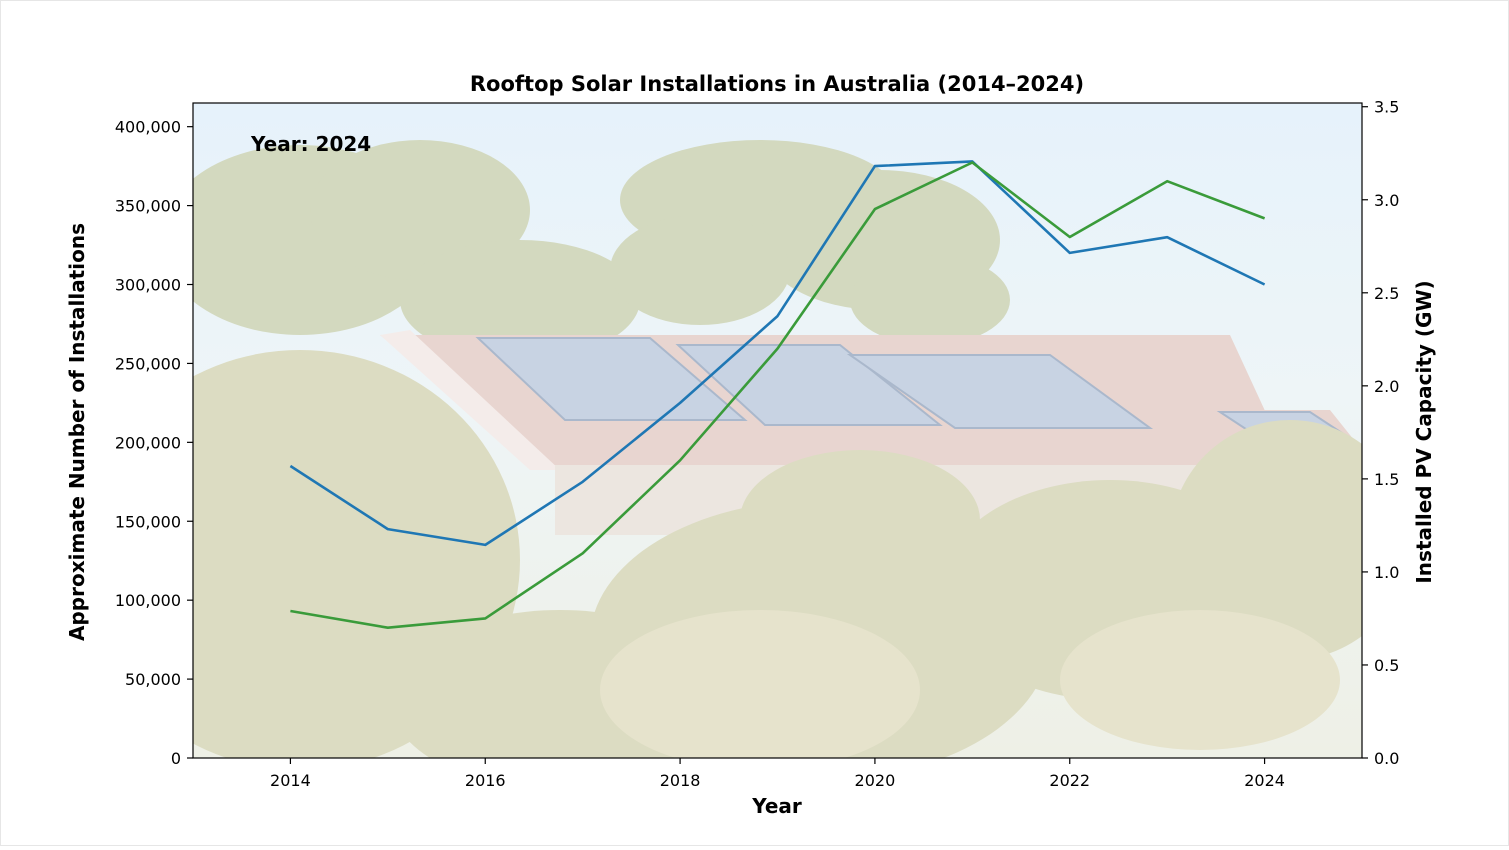 The height and width of the screenshot is (850, 1509). What do you see at coordinates (1386, 479) in the screenshot?
I see `right-y-tick-label: 1.5` at bounding box center [1386, 479].